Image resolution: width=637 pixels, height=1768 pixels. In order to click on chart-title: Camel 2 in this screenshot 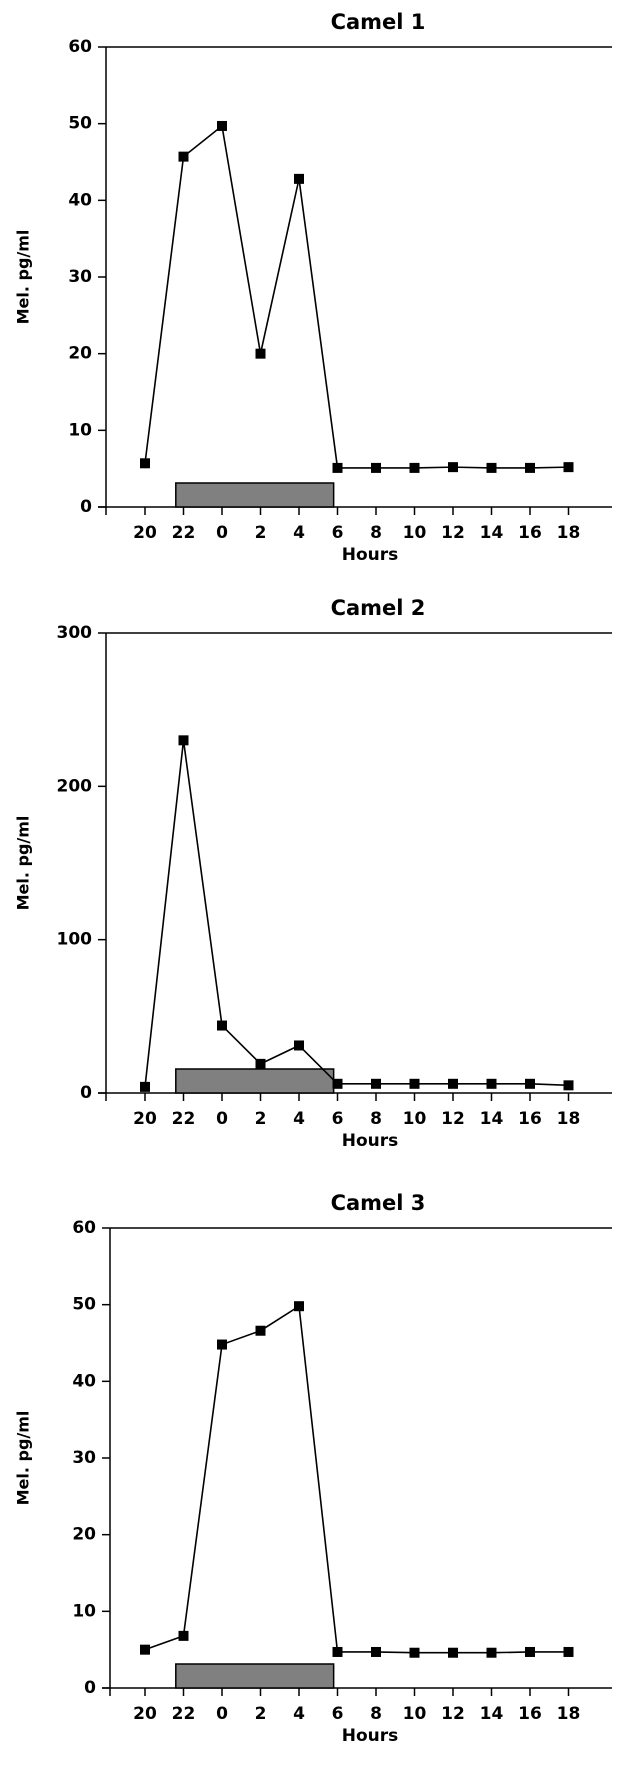, I will do `click(378, 608)`.